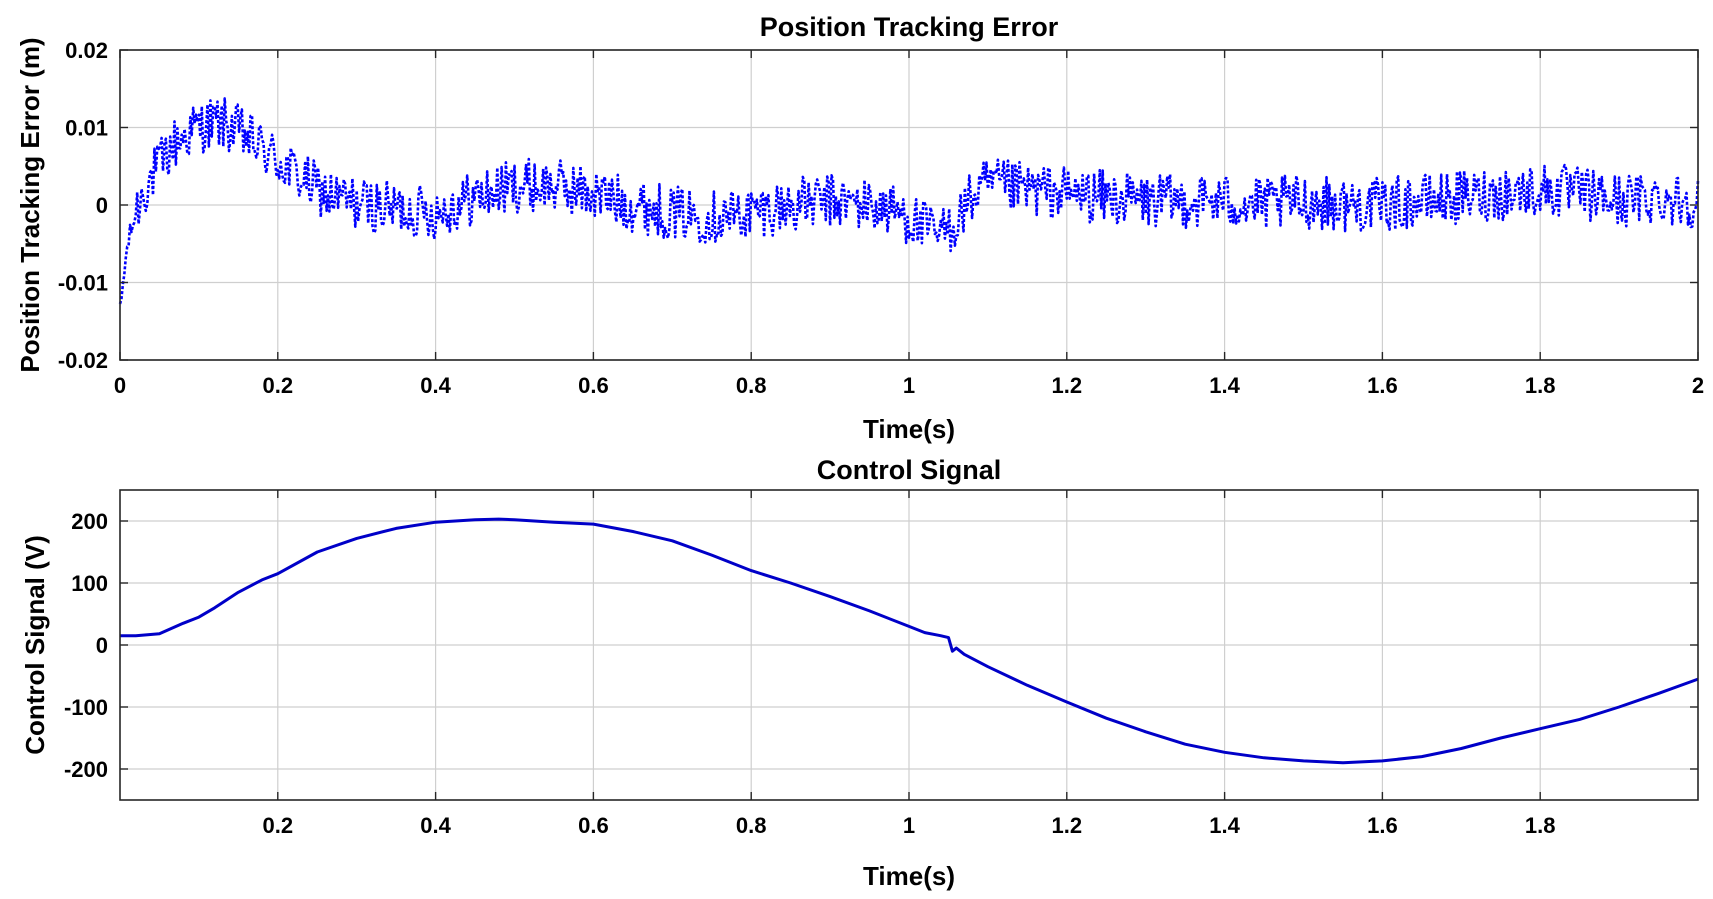  I want to click on control-signal-xtick-label: 1.8, so click(1540, 825).